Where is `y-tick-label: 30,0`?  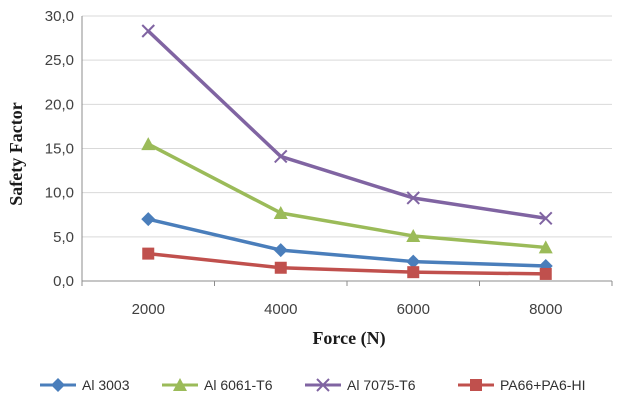
y-tick-label: 30,0 is located at coordinates (59, 16).